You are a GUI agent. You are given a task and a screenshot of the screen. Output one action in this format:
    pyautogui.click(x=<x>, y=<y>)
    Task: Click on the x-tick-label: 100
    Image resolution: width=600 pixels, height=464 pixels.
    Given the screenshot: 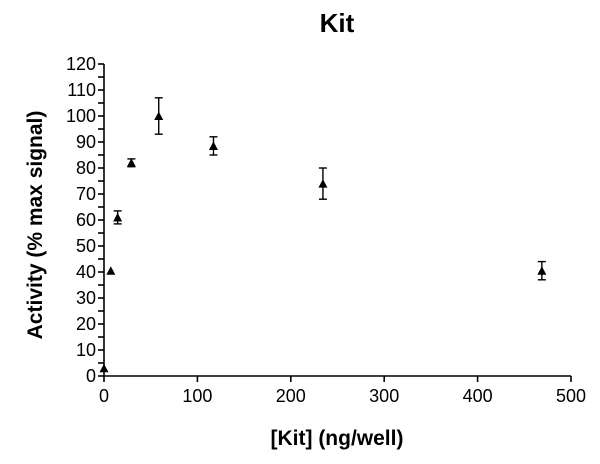 What is the action you would take?
    pyautogui.click(x=197, y=396)
    